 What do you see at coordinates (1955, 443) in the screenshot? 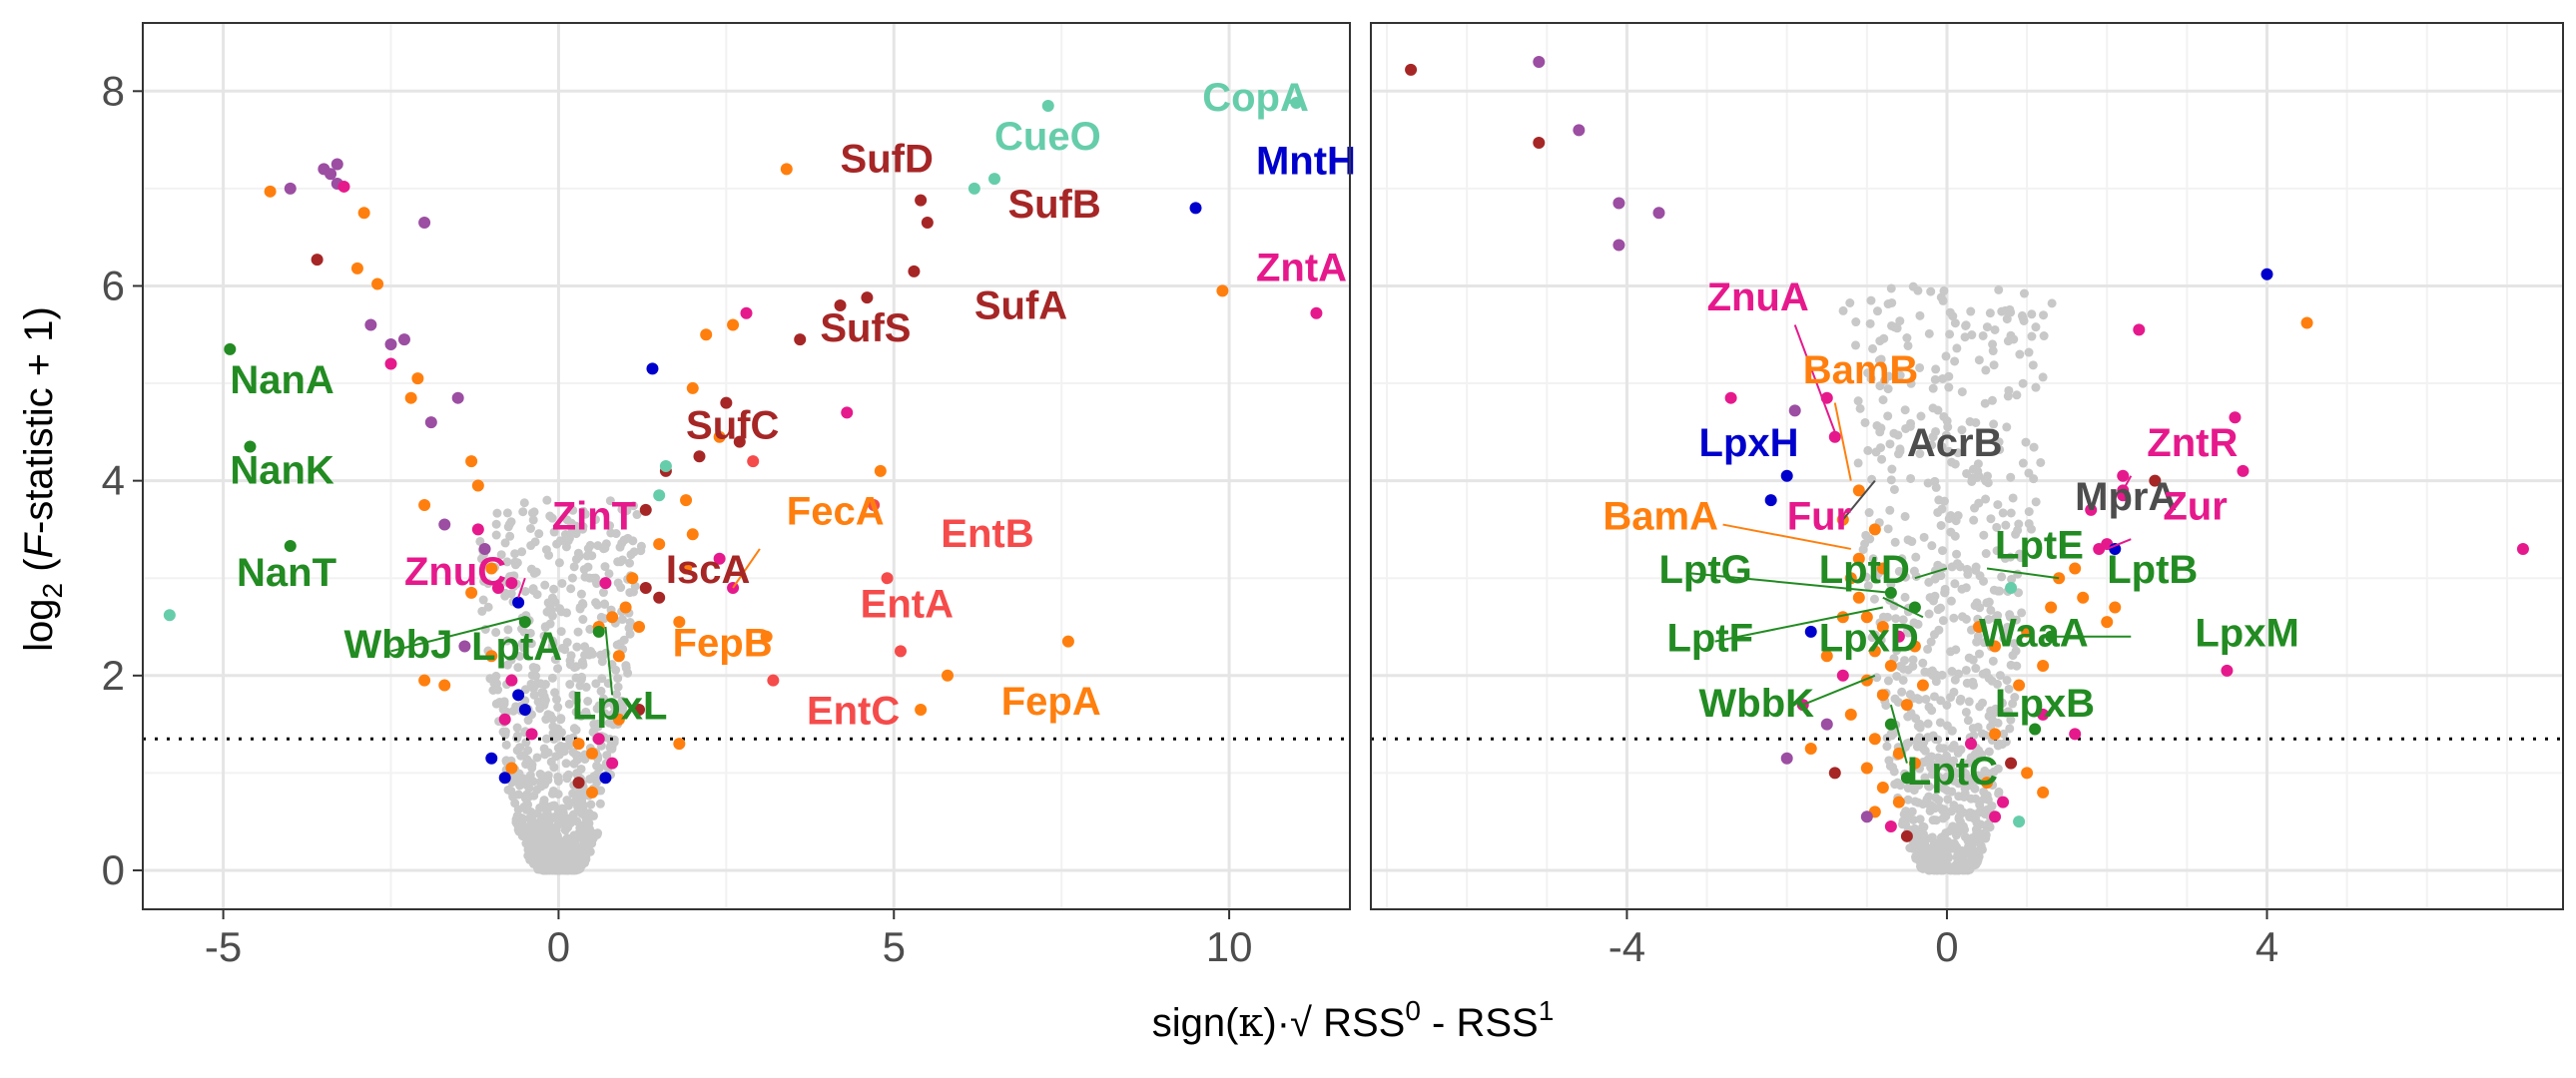
I see `gene-label: AcrB` at bounding box center [1955, 443].